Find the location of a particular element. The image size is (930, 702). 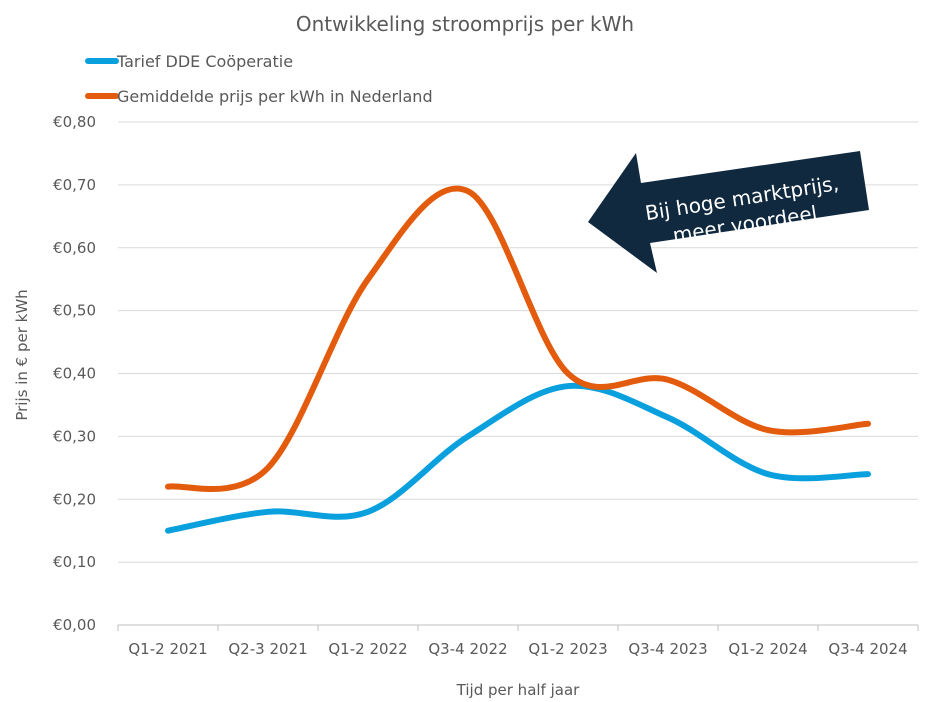

x-tick-label: Q1-2 2023 is located at coordinates (567, 649).